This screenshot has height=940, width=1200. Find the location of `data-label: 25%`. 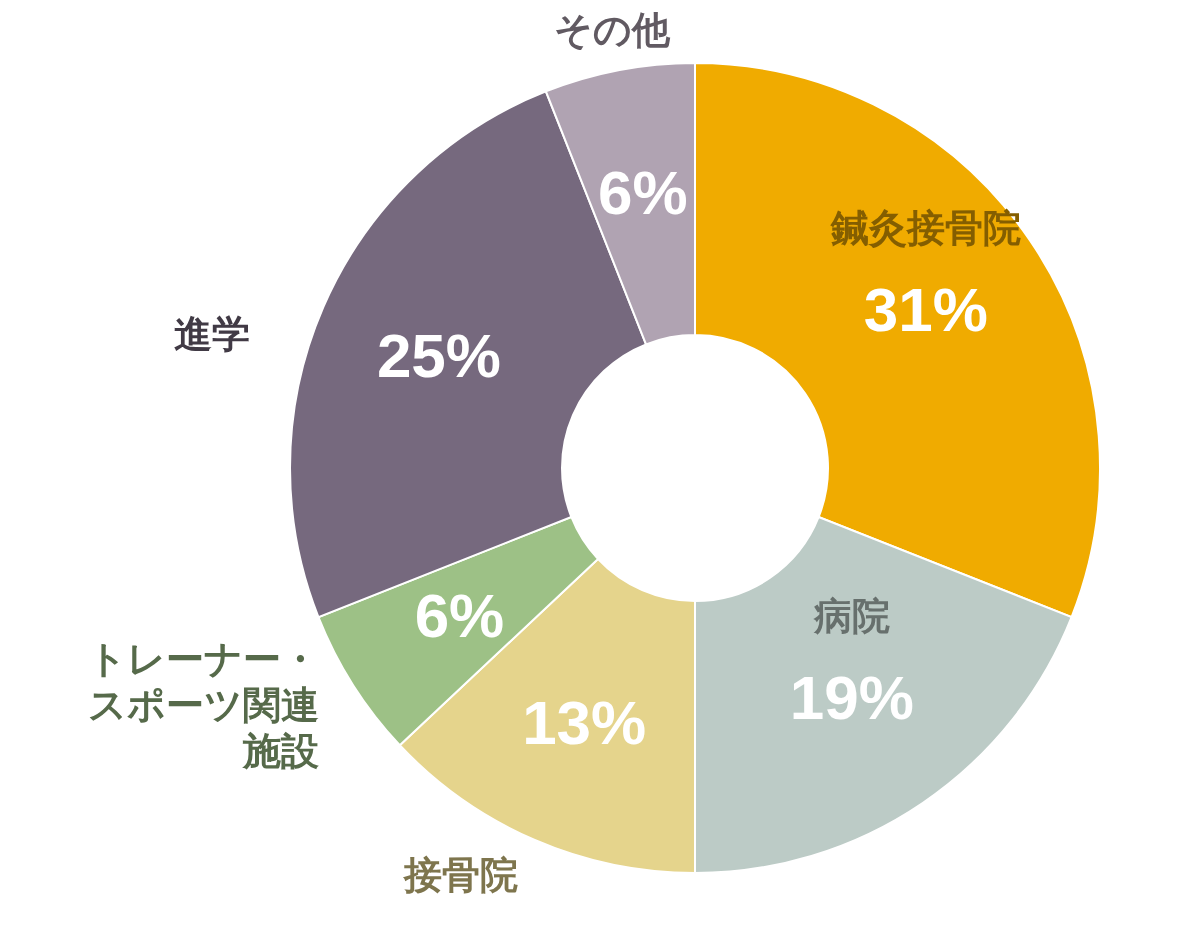

data-label: 25% is located at coordinates (438, 356).